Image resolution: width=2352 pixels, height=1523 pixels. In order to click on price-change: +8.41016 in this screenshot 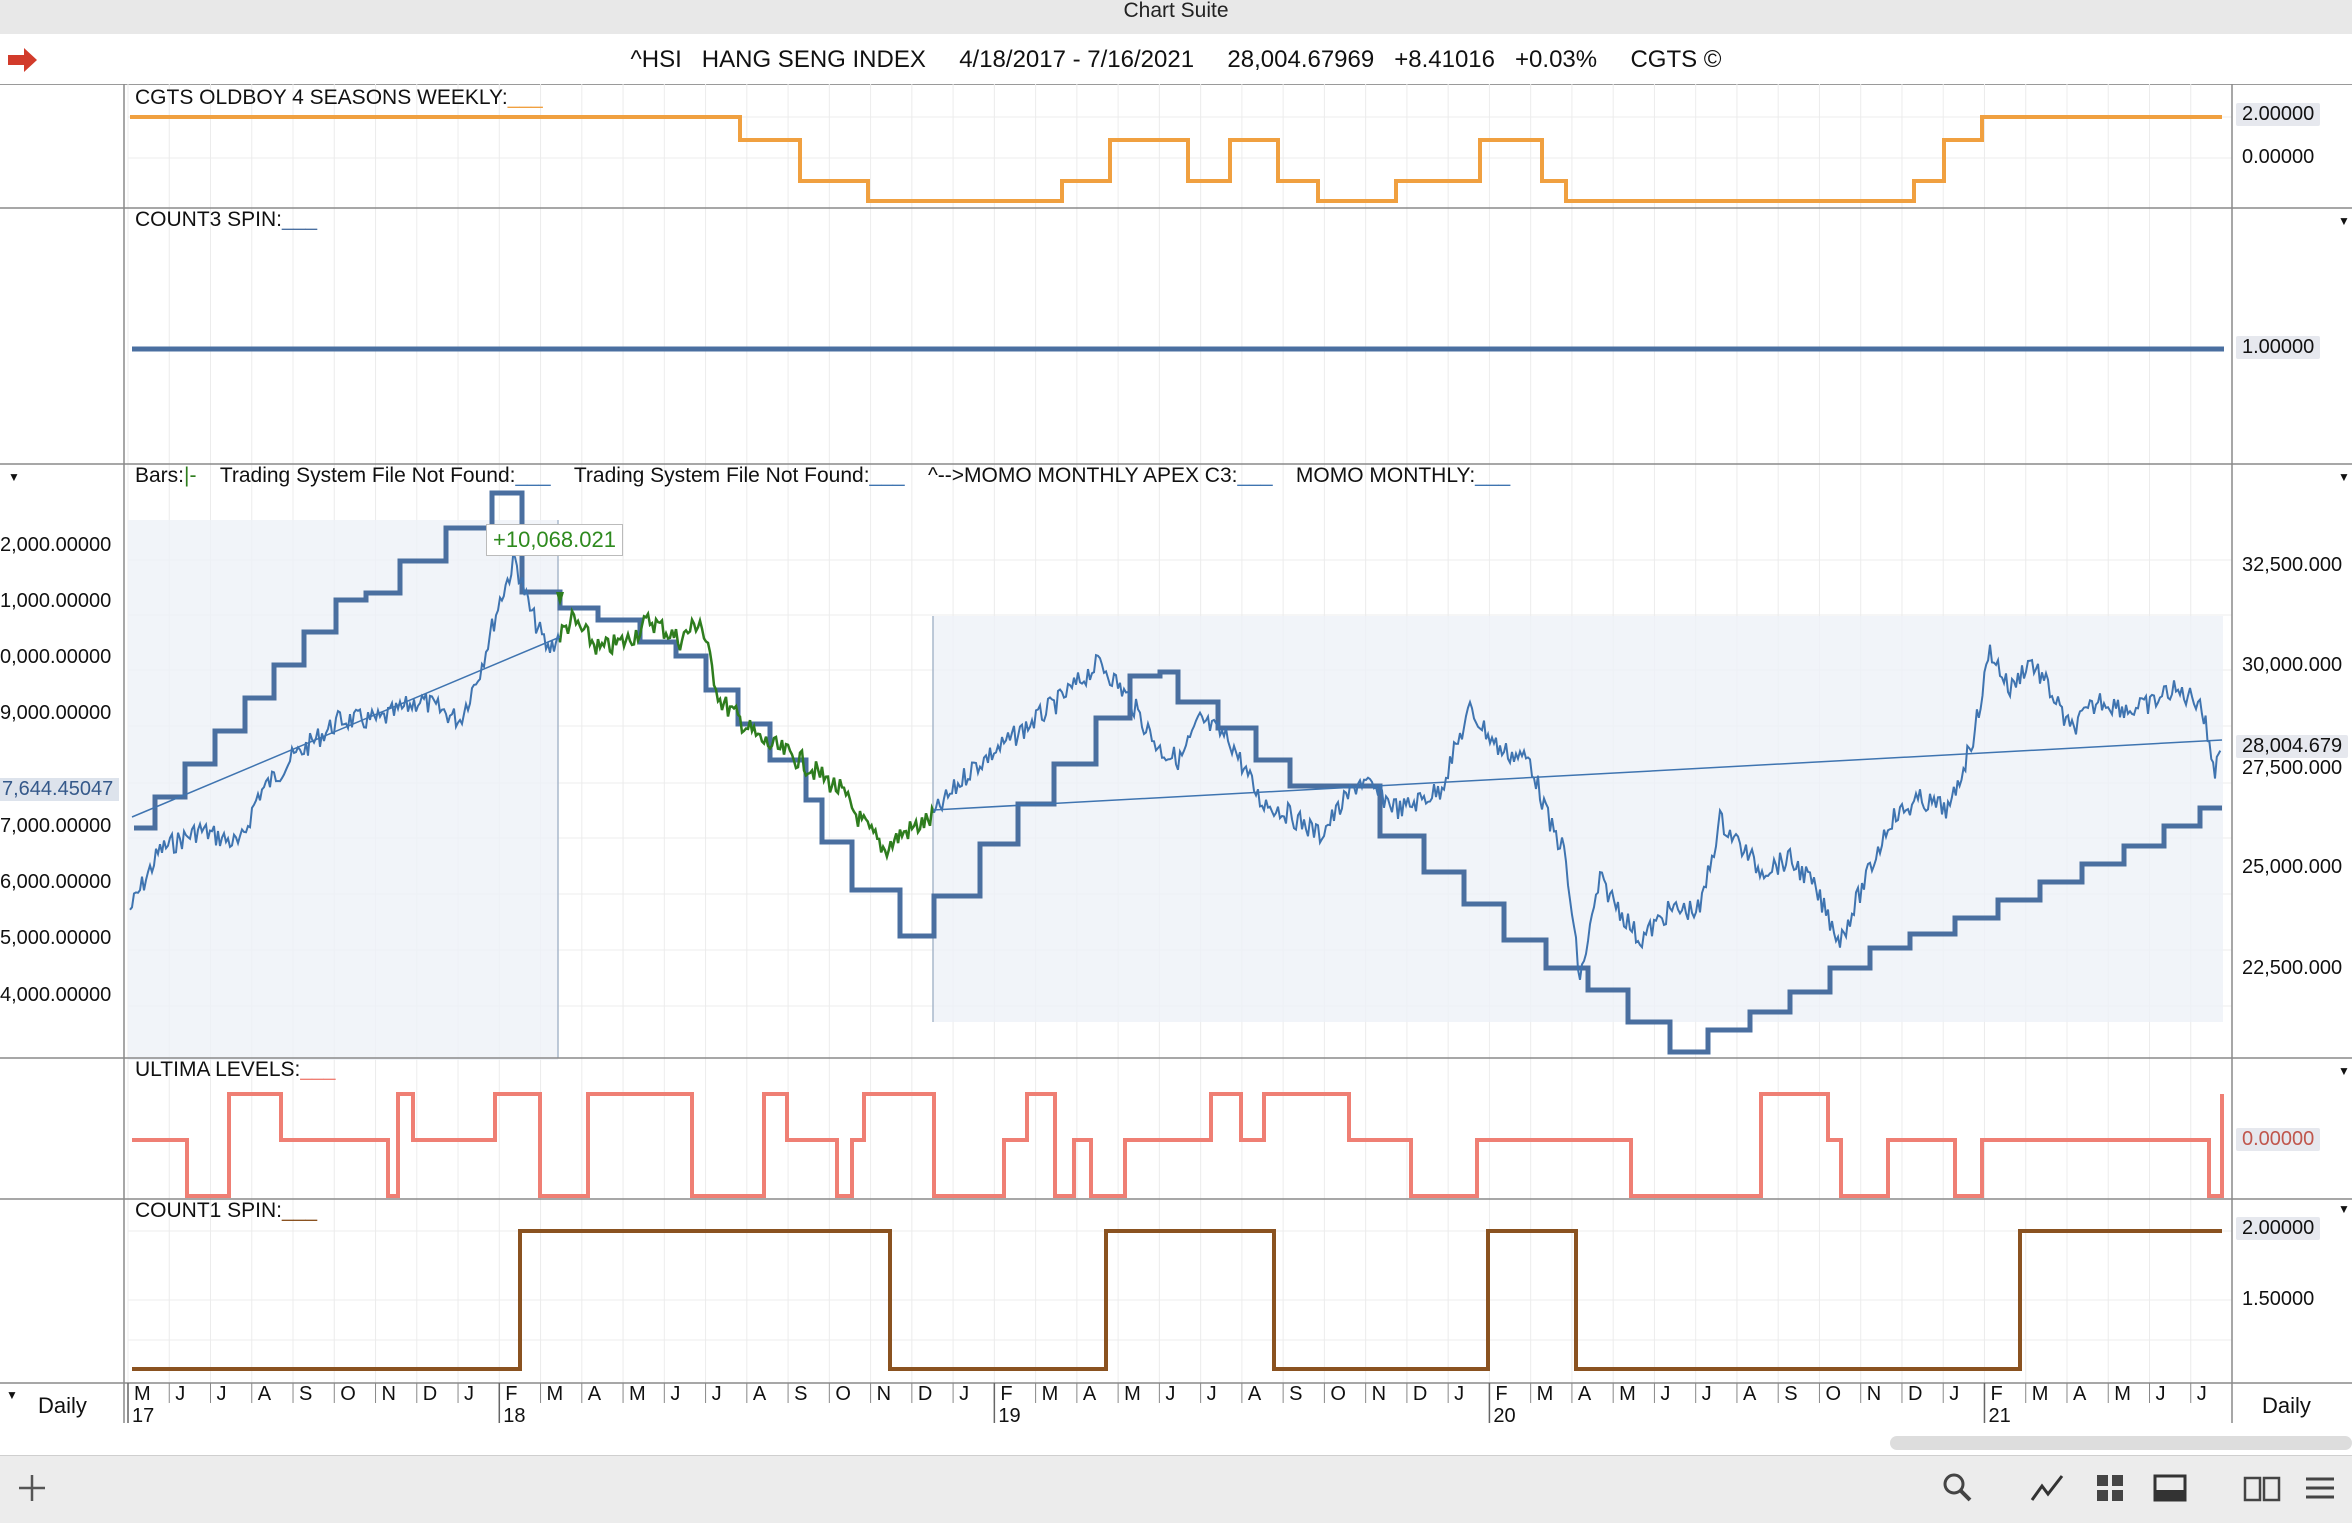, I will do `click(1445, 59)`.